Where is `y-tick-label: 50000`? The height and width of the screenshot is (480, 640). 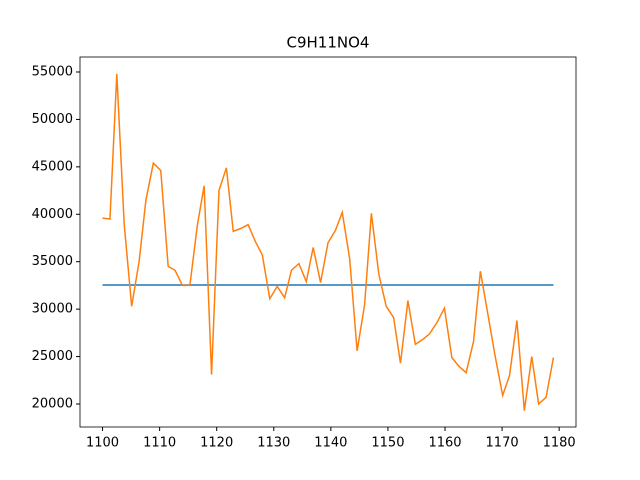
y-tick-label: 50000 is located at coordinates (52, 119).